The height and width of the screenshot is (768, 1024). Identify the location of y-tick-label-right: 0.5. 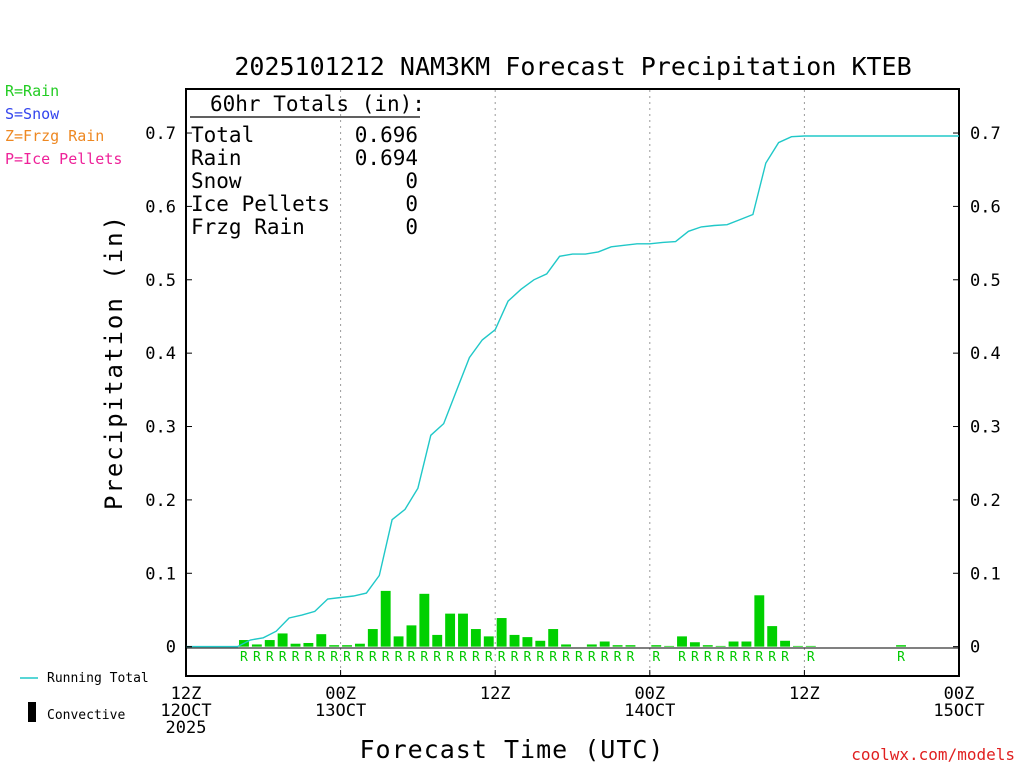
(985, 281).